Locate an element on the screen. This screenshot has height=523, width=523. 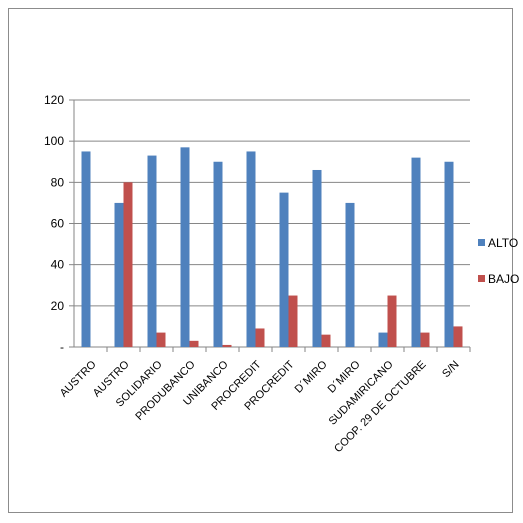
y-tick-label: - is located at coordinates (62, 347).